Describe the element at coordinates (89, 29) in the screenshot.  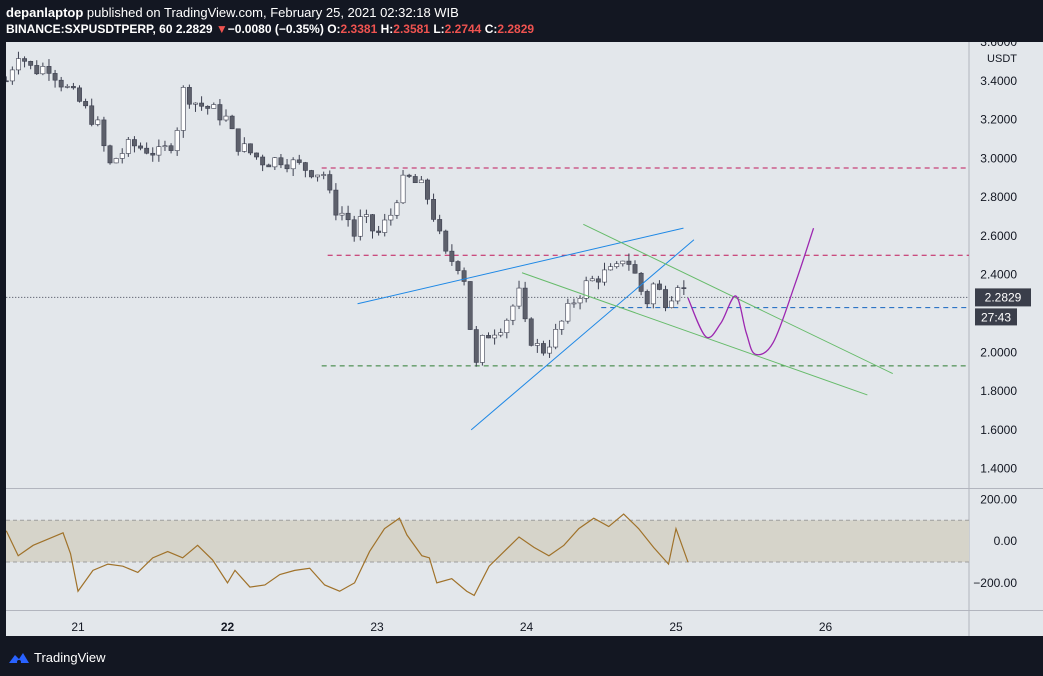
I see `symbol-label: BINANCE:SXPUSDTPERP, 60` at that location.